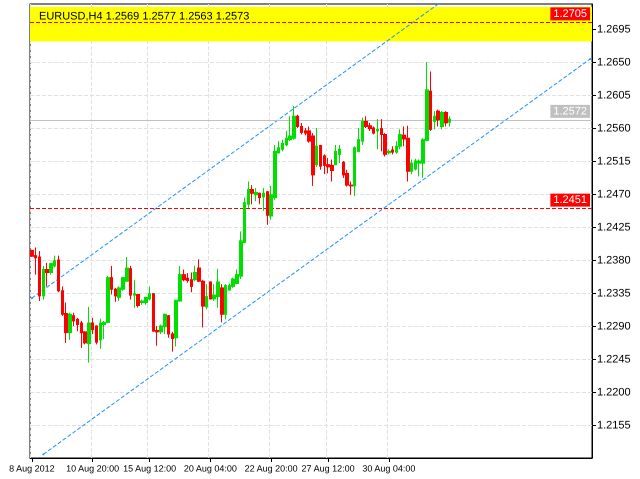  Describe the element at coordinates (93, 469) in the screenshot. I see `x-tick-label: 10 Aug 20:00` at that location.